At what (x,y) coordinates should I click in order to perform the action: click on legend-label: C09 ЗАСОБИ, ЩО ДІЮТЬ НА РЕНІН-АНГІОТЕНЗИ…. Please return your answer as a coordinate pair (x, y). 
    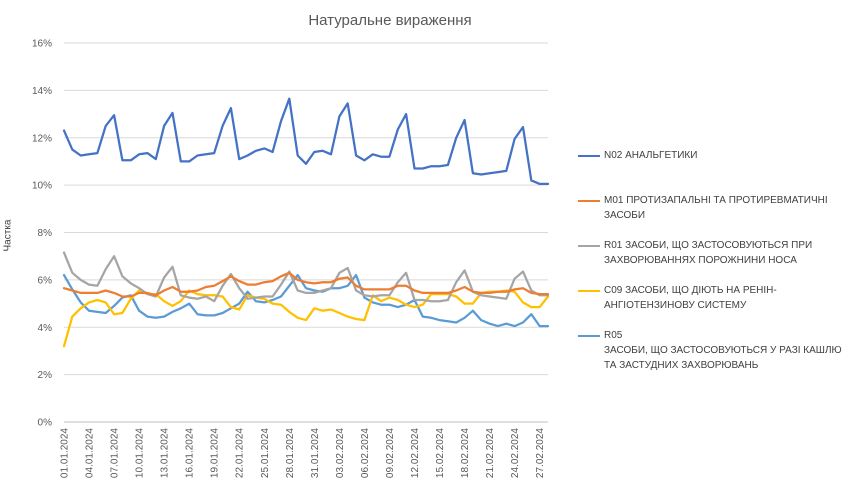
    Looking at the image, I should click on (690, 298).